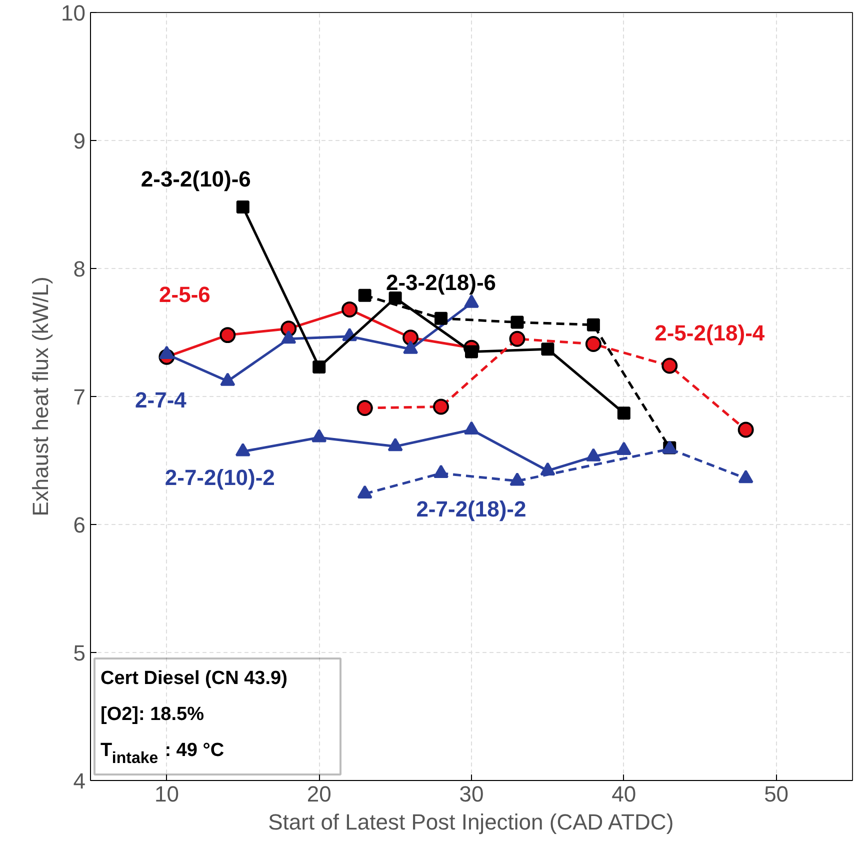 The height and width of the screenshot is (862, 865). Describe the element at coordinates (471, 509) in the screenshot. I see `series-label: 2-7-2(18)-2` at that location.